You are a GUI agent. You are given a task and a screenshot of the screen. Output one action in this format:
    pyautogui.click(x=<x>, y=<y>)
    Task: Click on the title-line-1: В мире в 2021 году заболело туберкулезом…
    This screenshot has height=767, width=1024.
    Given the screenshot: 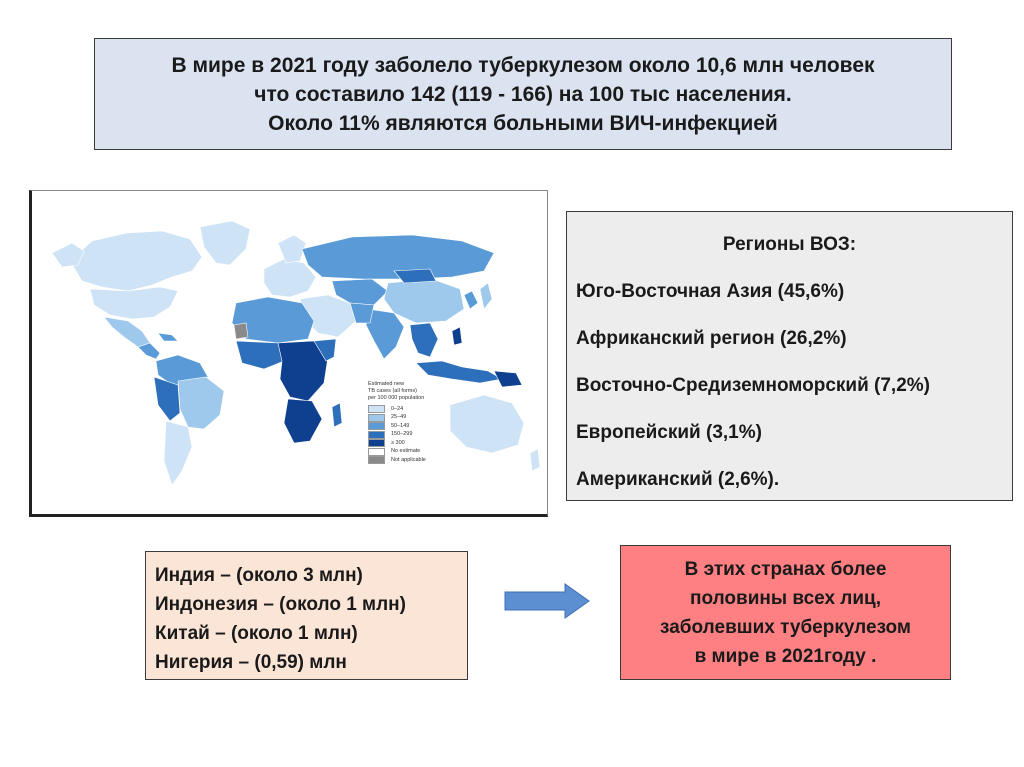 What is the action you would take?
    pyautogui.click(x=523, y=65)
    